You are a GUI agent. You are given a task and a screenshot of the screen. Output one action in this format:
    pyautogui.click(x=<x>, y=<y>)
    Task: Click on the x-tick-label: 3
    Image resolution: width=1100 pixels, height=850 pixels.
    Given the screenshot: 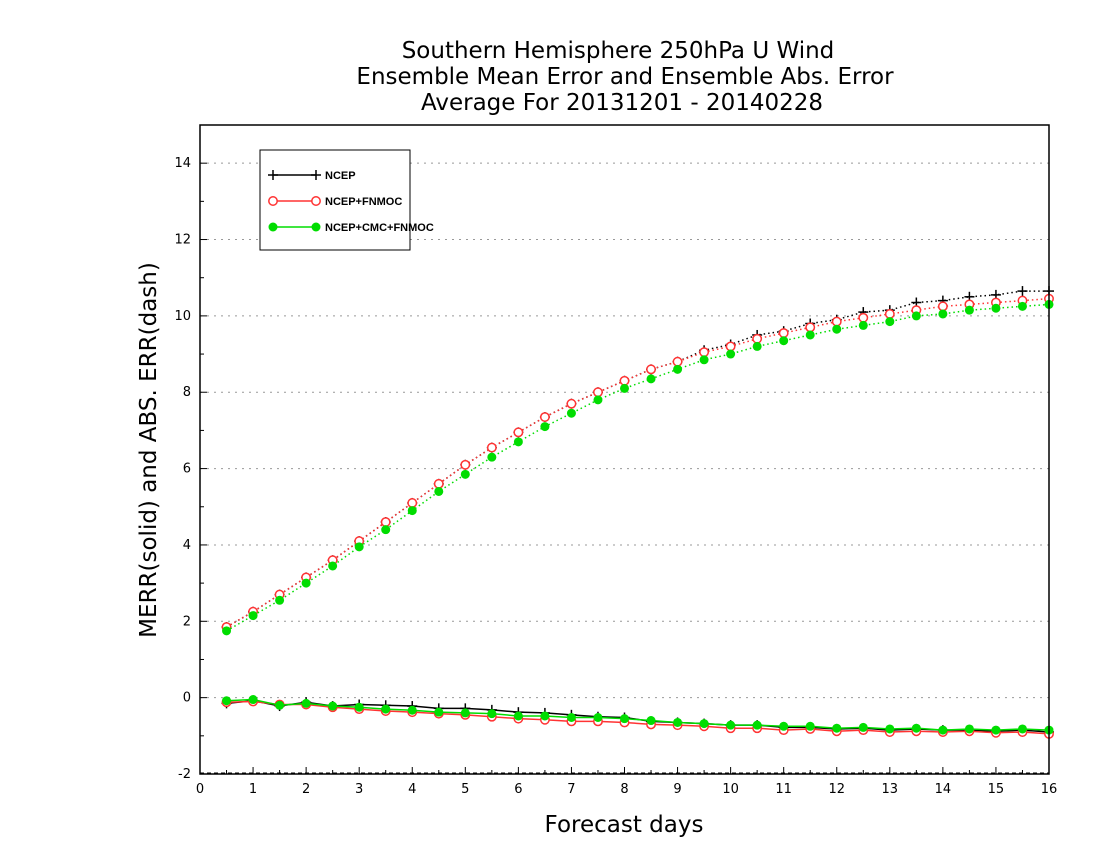 What is the action you would take?
    pyautogui.click(x=359, y=789)
    